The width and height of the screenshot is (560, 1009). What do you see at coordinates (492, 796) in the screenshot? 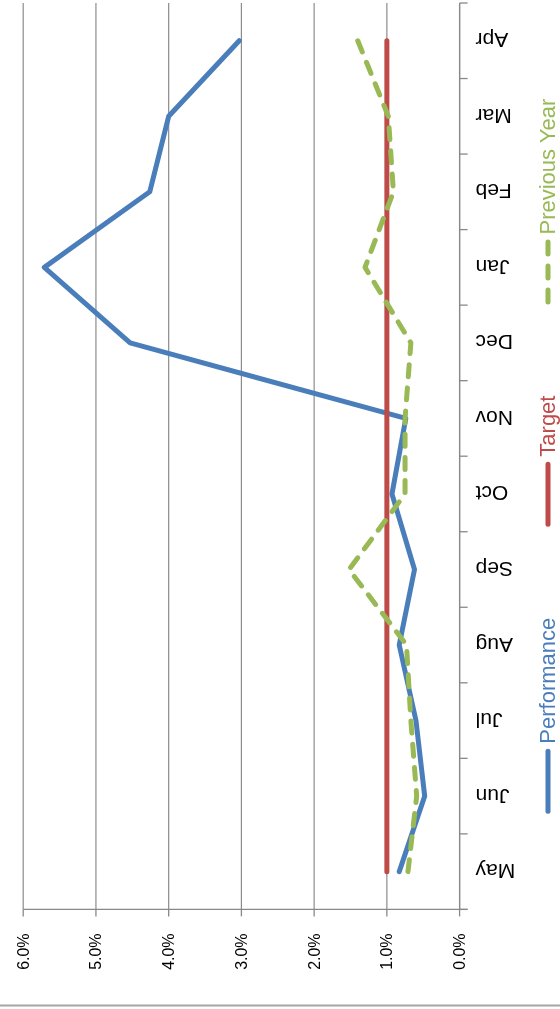
I see `y-tick-label: Jun` at bounding box center [492, 796].